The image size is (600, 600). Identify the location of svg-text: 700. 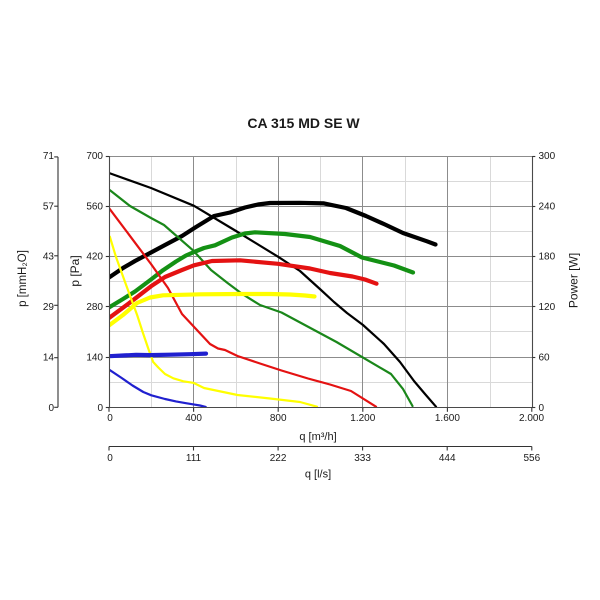
(94, 156).